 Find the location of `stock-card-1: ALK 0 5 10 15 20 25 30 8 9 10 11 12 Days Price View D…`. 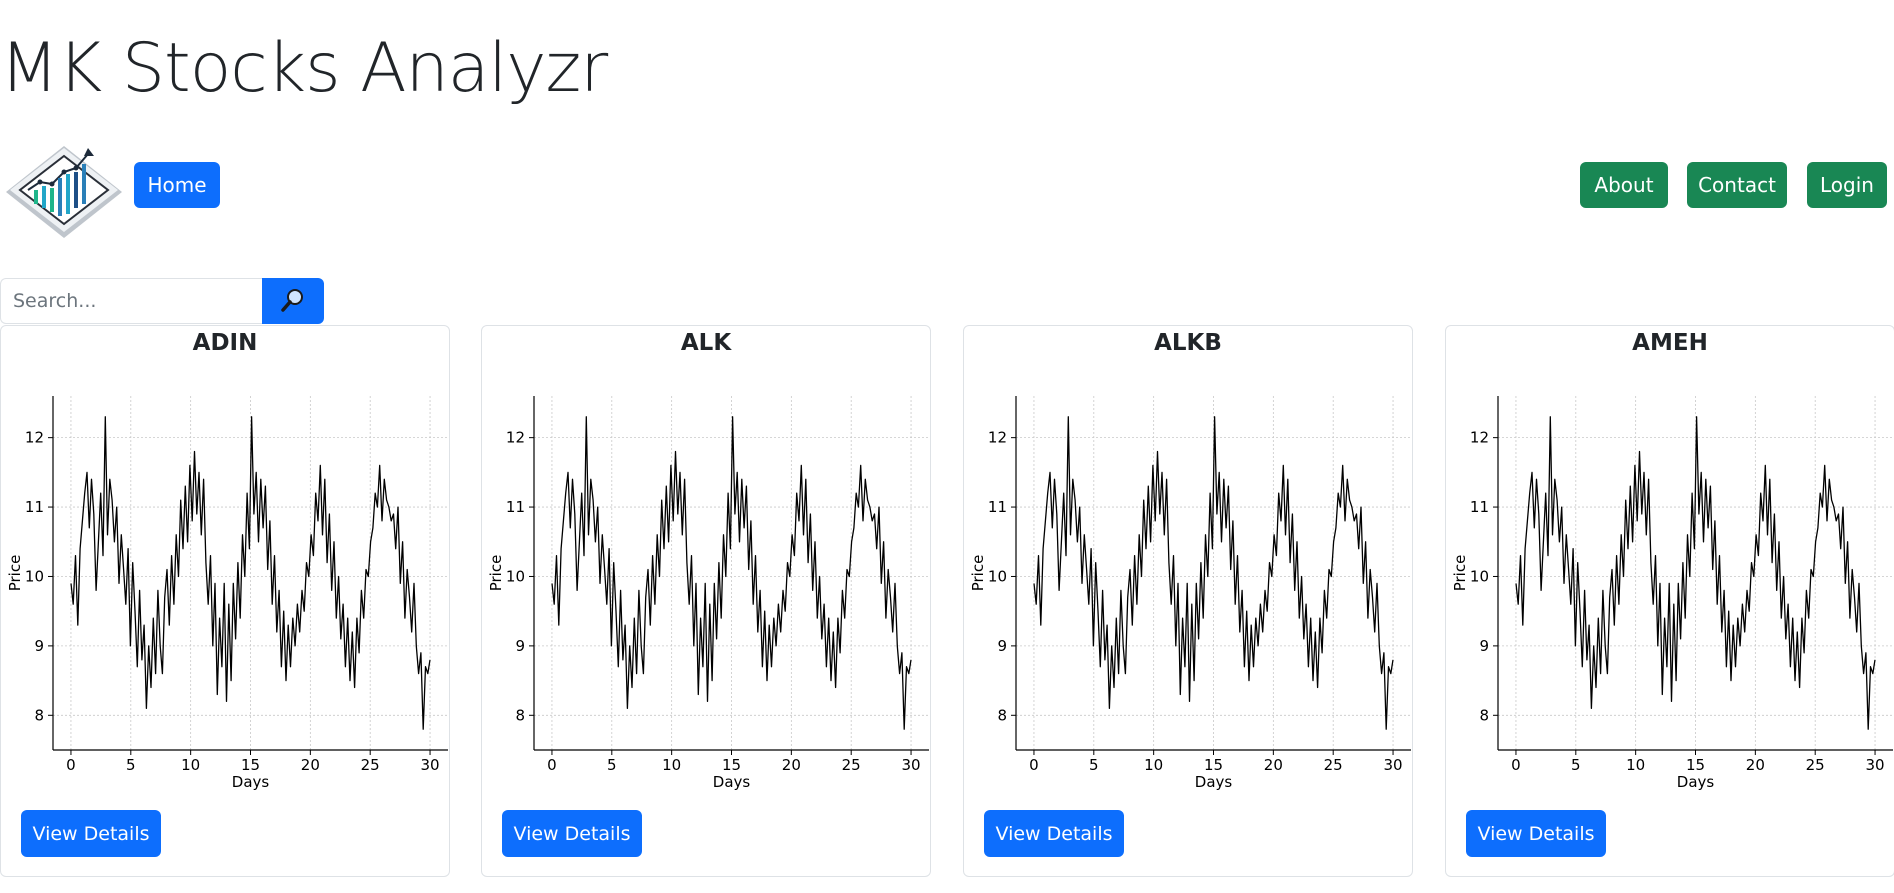

stock-card-1: ALK 0 5 10 15 20 25 30 8 9 10 11 12 Days Price View D… is located at coordinates (706, 601).